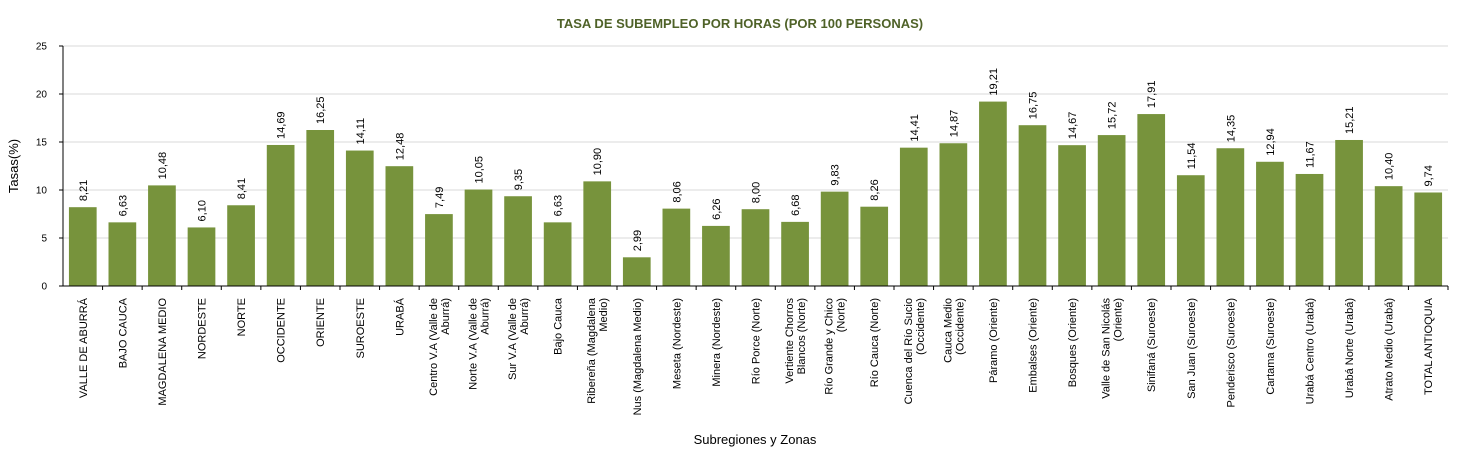 The image size is (1477, 452). I want to click on category-label: Vertiente Chorros, so click(790, 341).